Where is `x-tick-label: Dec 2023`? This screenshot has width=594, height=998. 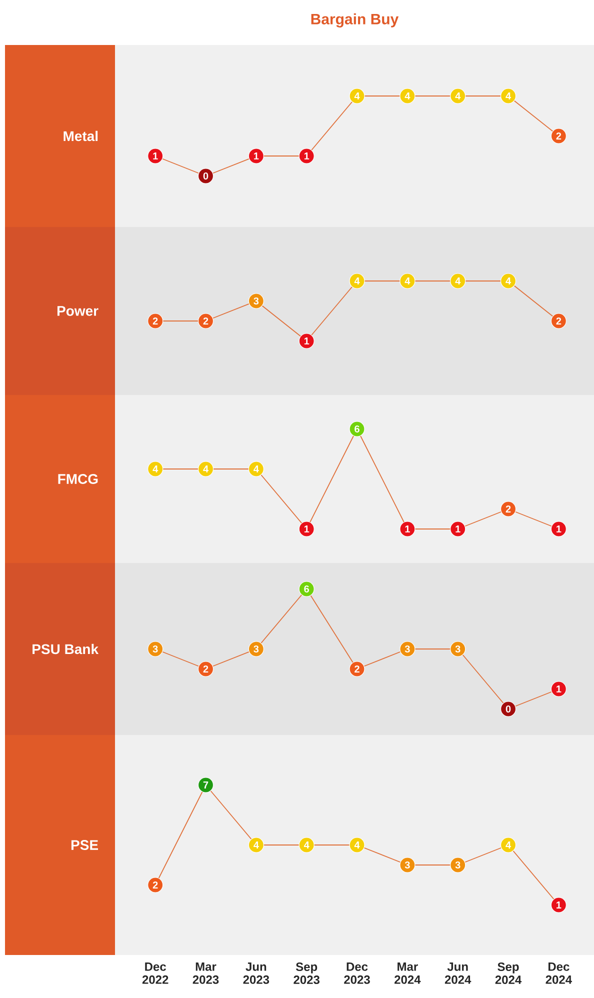
x-tick-label: Dec 2023 is located at coordinates (357, 973).